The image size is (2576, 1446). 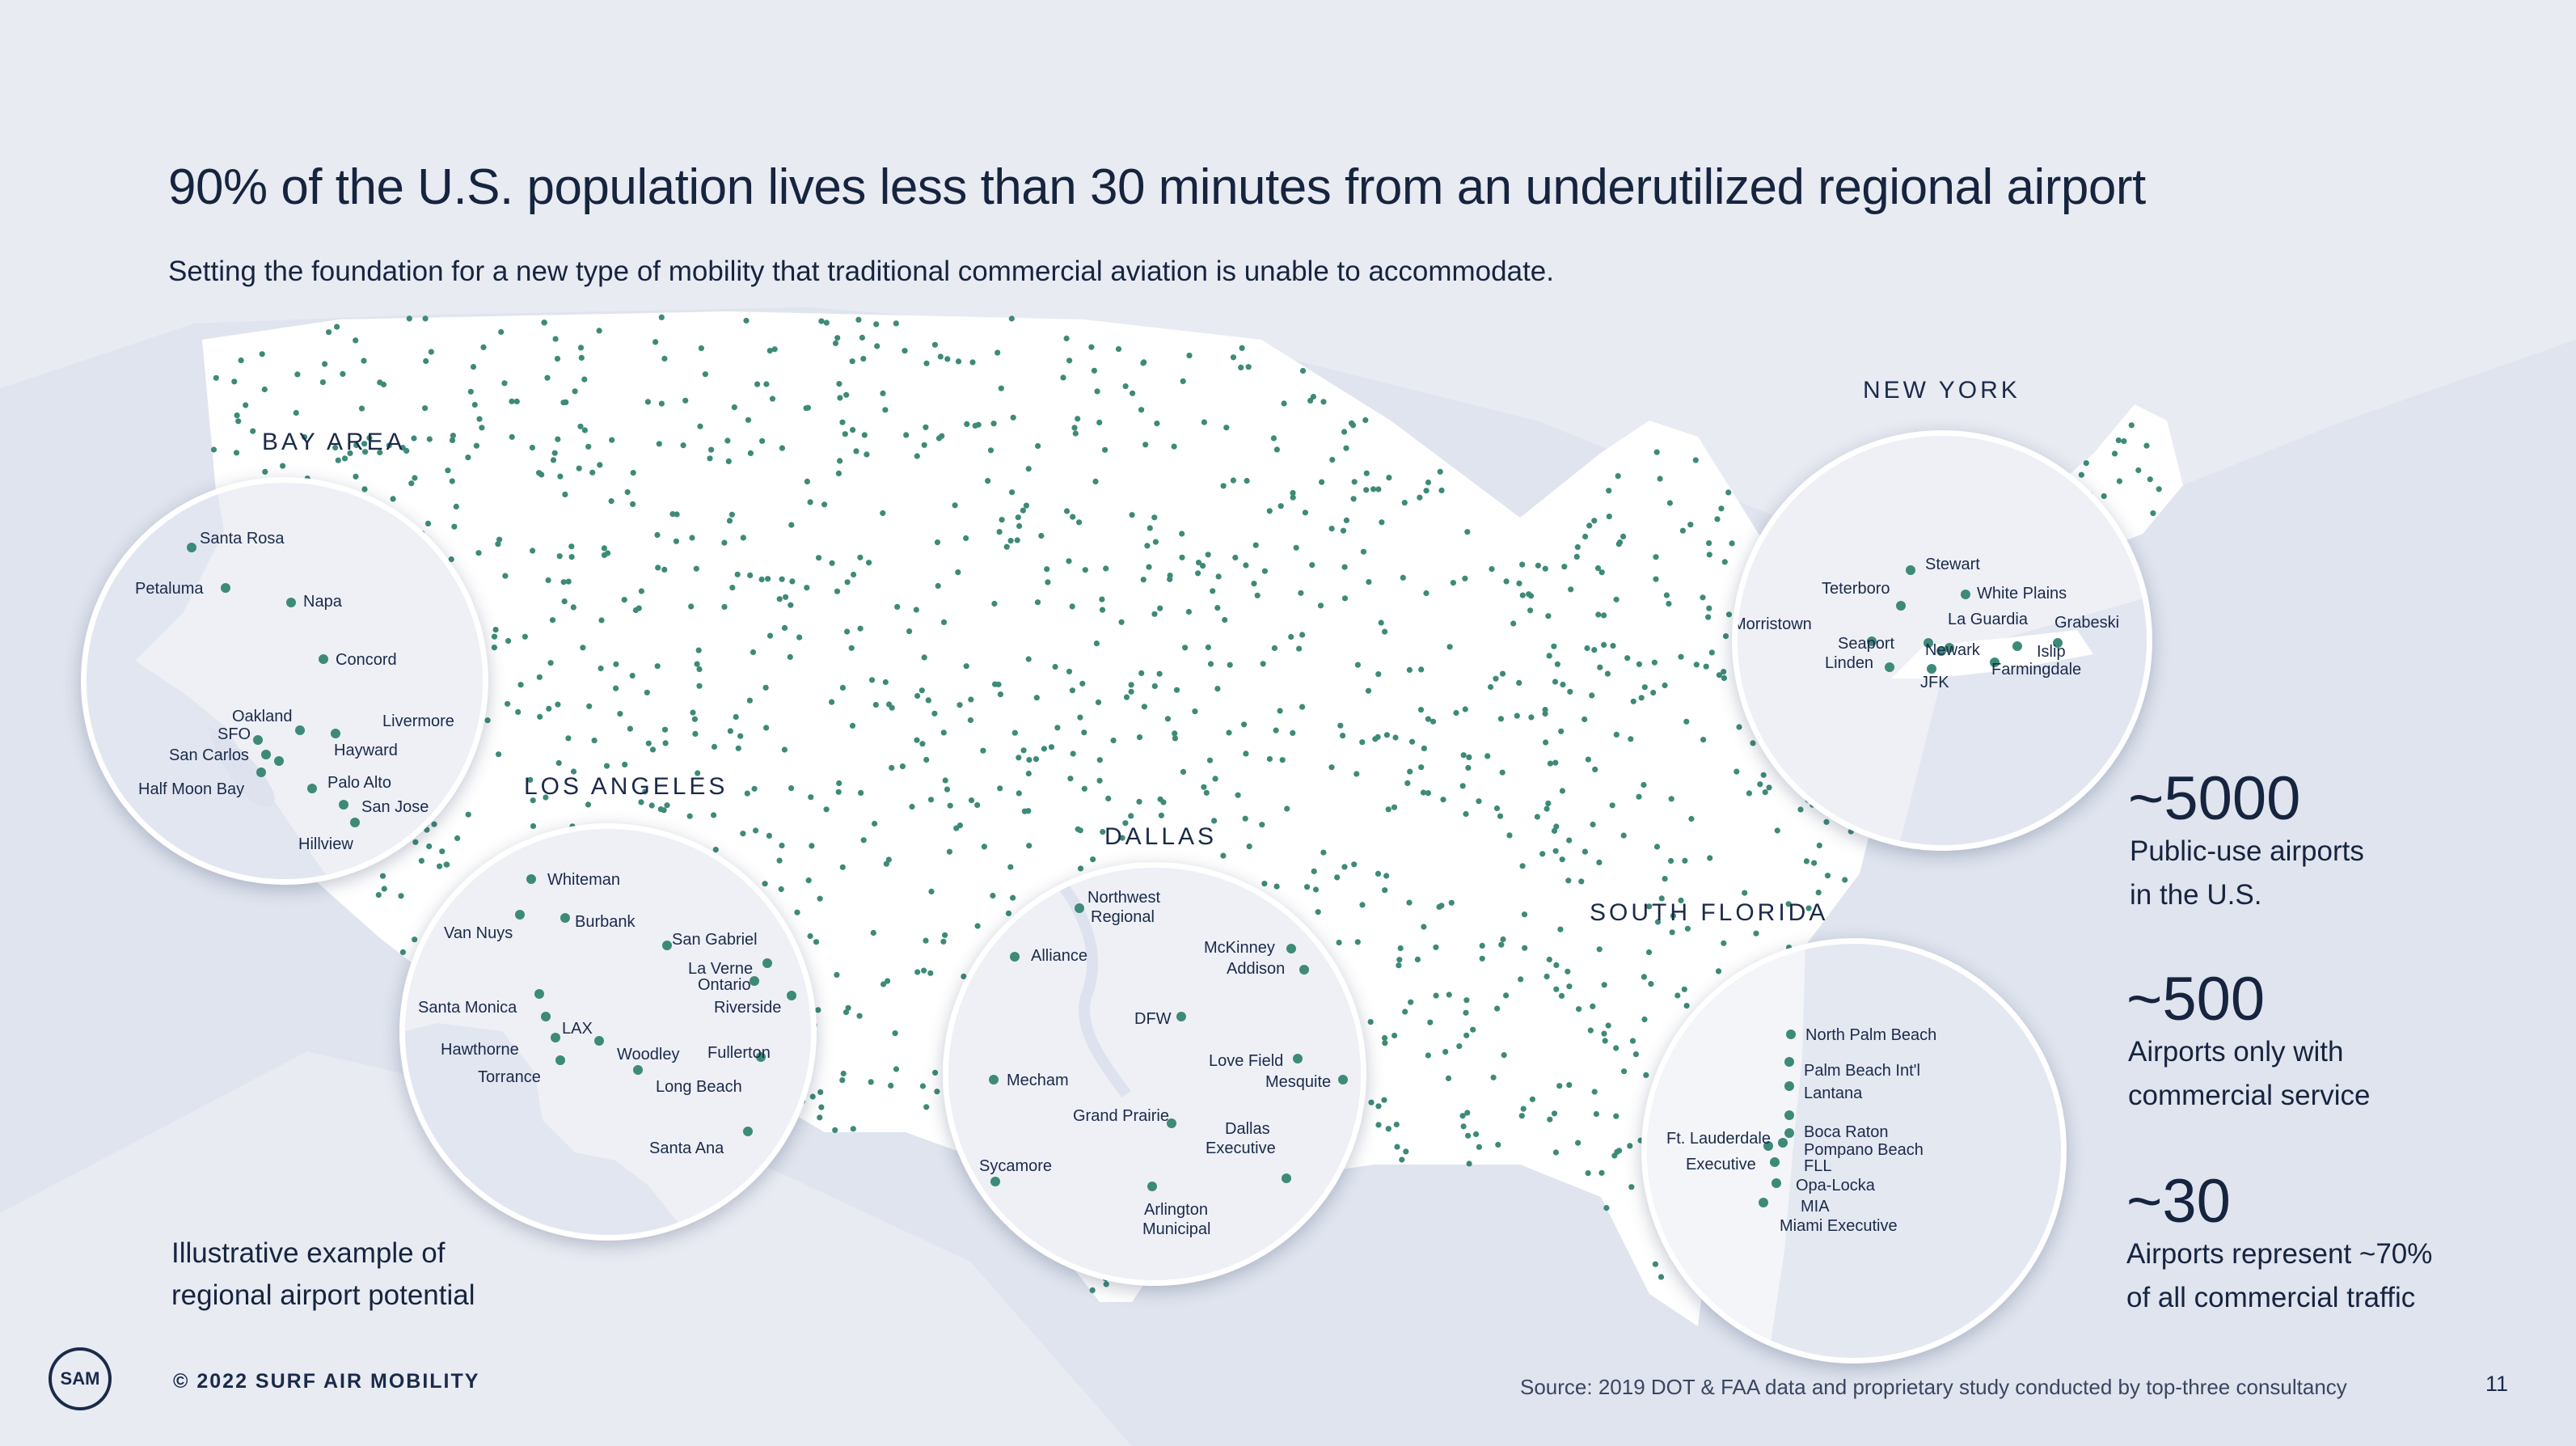 I want to click on place-petaluma: Petaluma, so click(x=169, y=589).